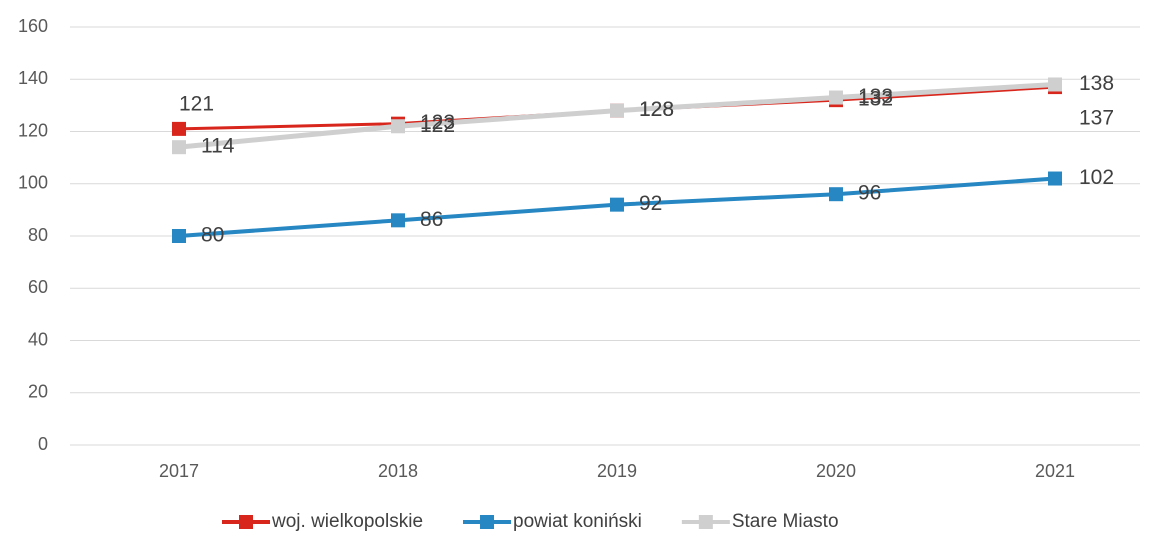 This screenshot has width=1155, height=536. I want to click on data-label: 102, so click(1096, 177).